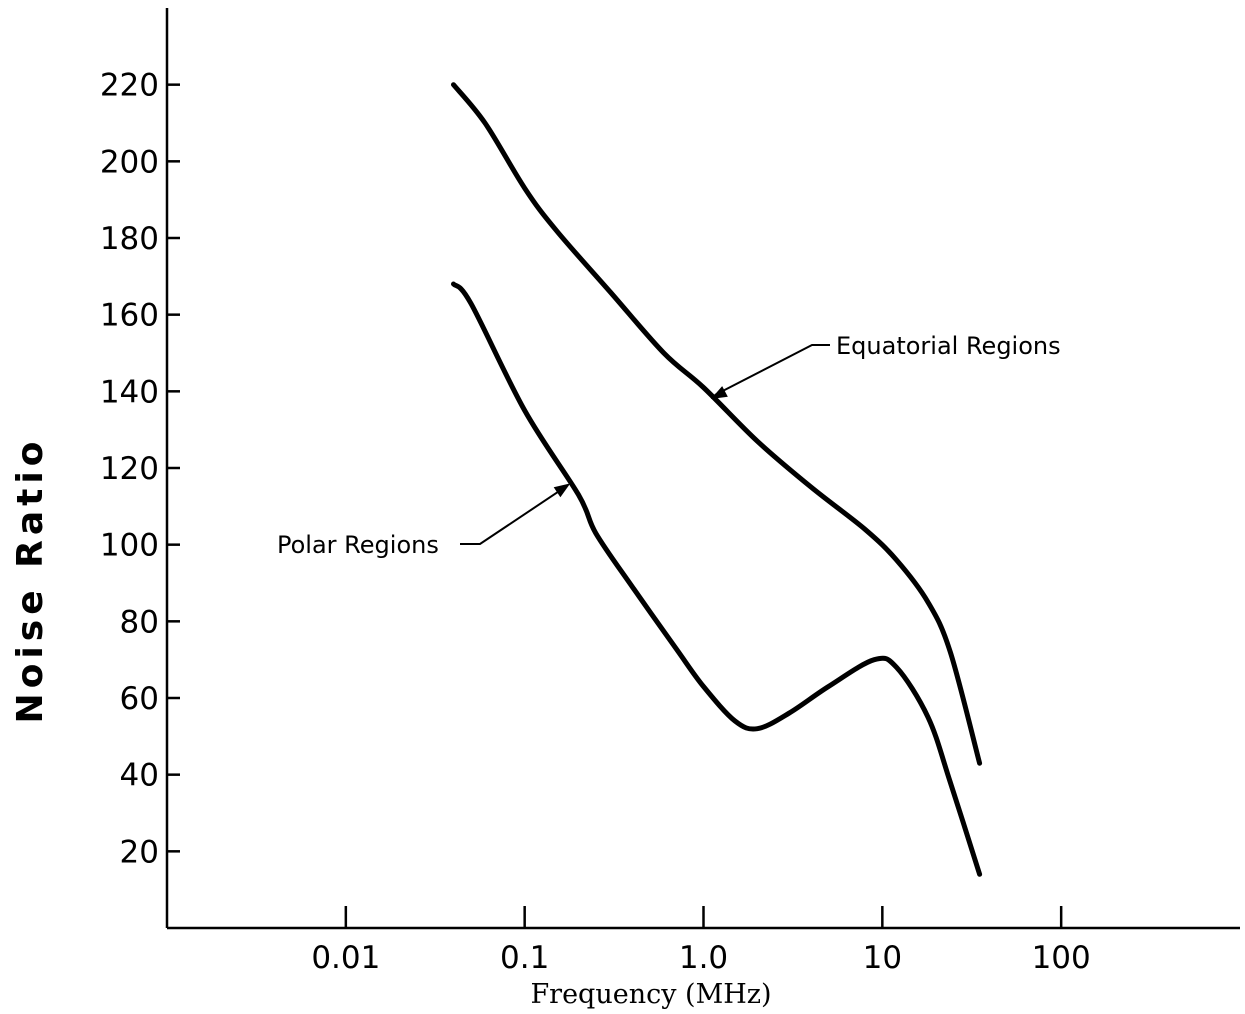 The image size is (1245, 1014). Describe the element at coordinates (139, 622) in the screenshot. I see `y-tick-label: 80` at that location.